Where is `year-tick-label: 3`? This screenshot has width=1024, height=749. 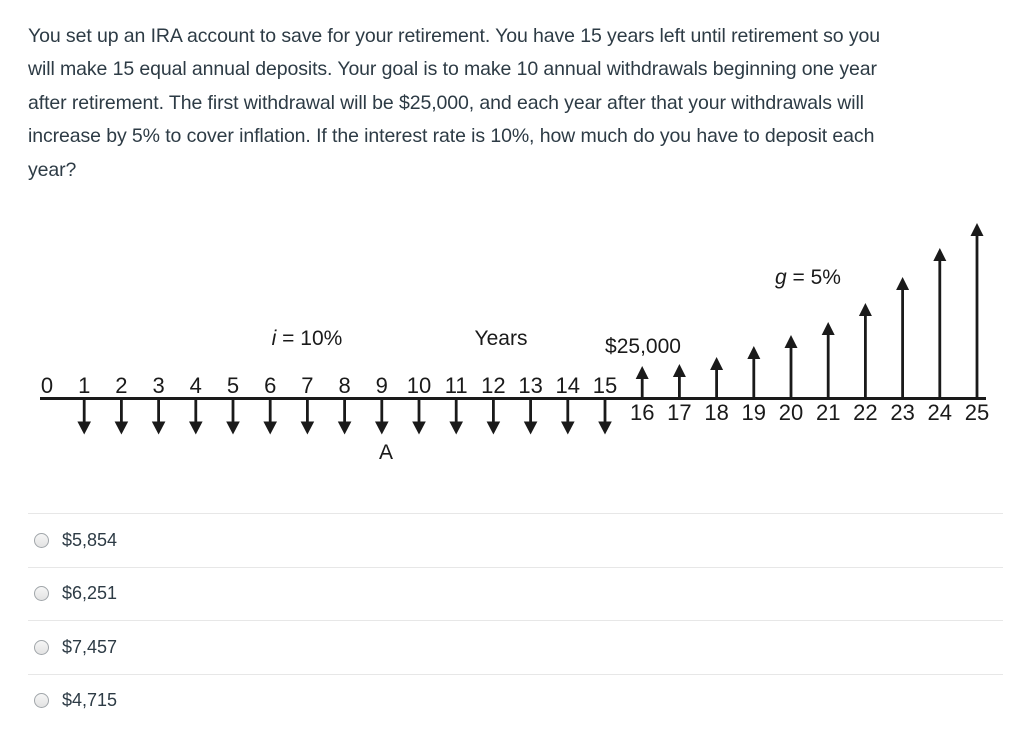
year-tick-label: 3 is located at coordinates (158, 385).